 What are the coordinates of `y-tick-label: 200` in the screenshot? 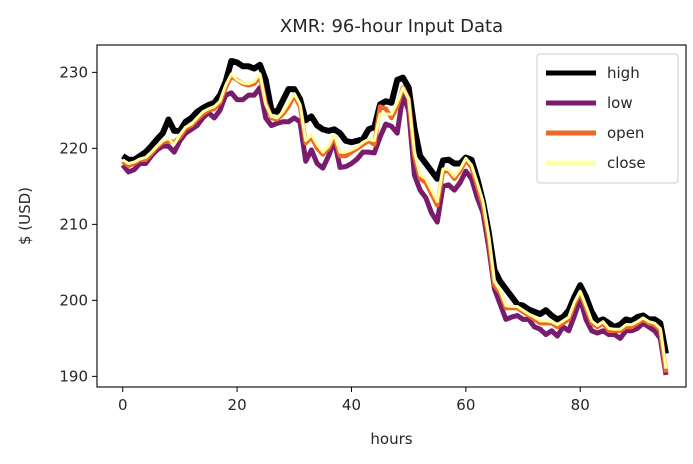 It's located at (73, 300).